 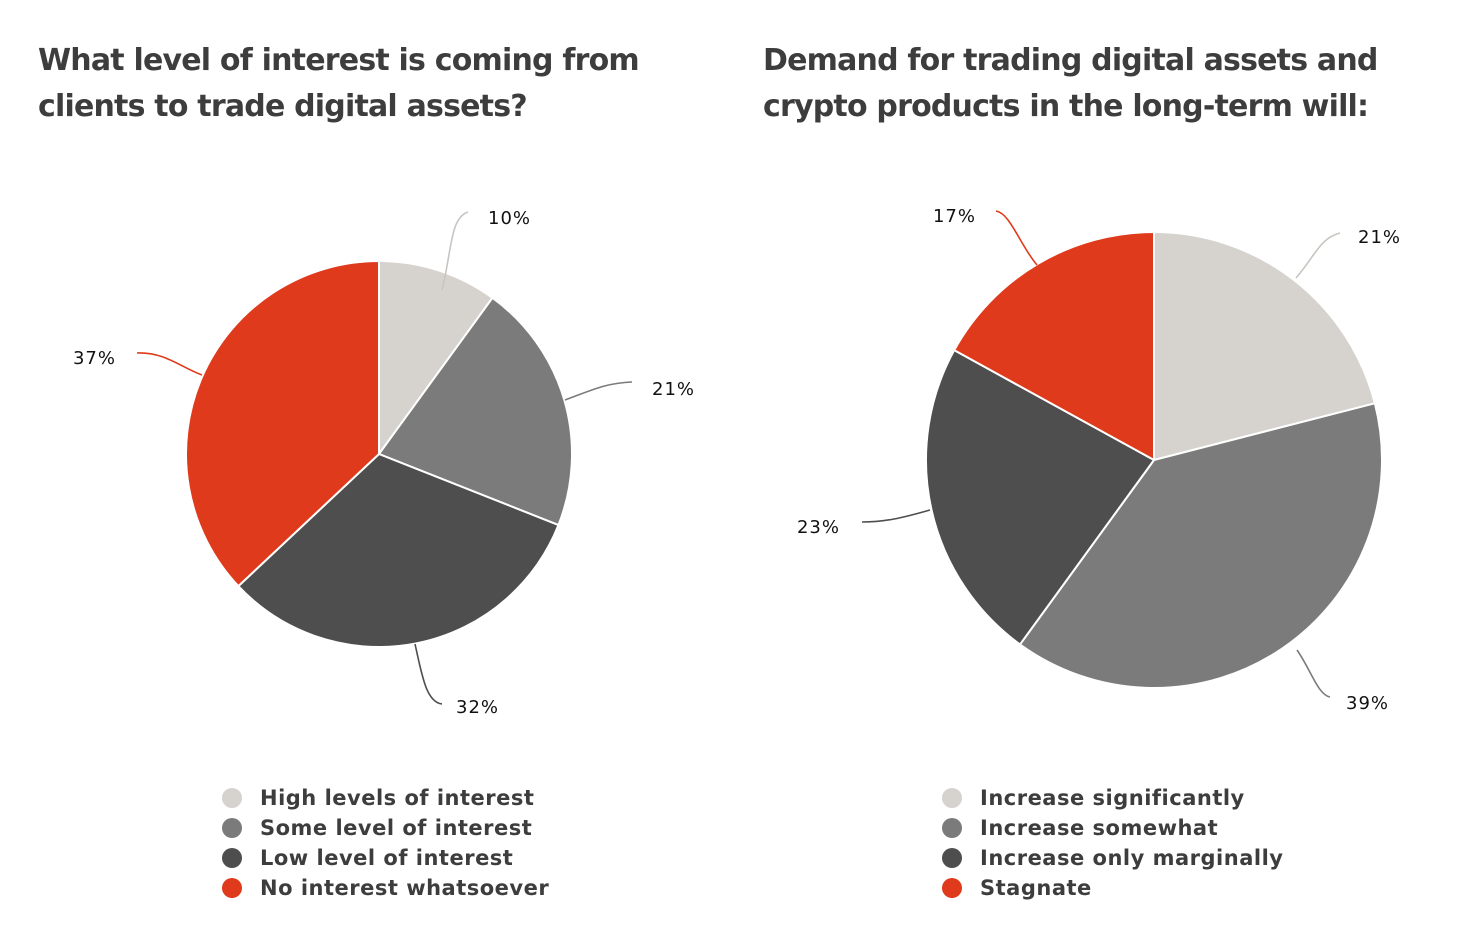 I want to click on legend-label: Increase significantly, so click(x=1112, y=798).